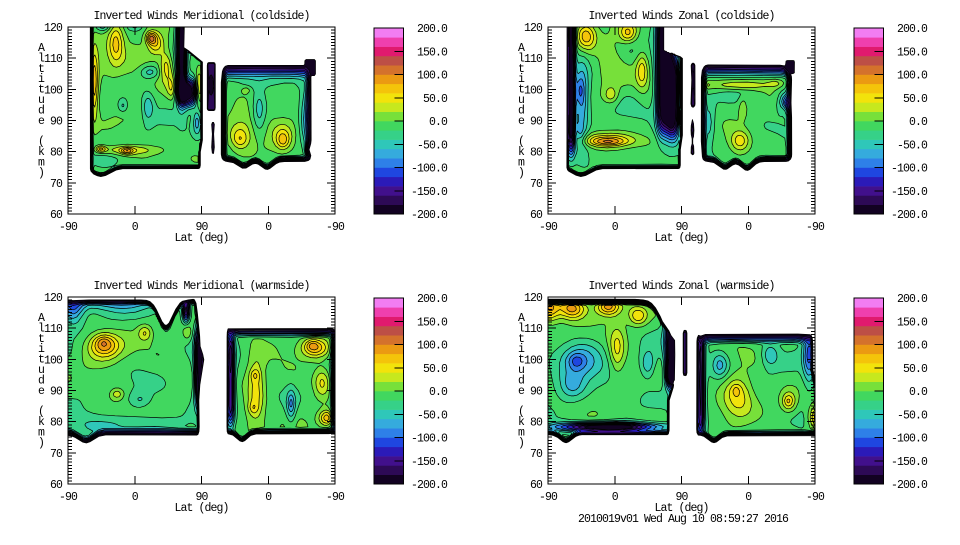  I want to click on svg-text:Inverted Winds Meridional (col: Inverted Winds Meridional (coldside), so click(201, 16).